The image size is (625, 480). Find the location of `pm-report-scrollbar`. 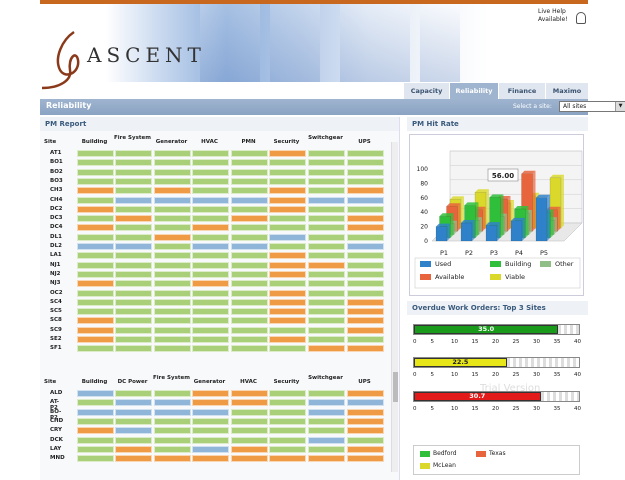

pm-report-scrollbar is located at coordinates (394, 307).